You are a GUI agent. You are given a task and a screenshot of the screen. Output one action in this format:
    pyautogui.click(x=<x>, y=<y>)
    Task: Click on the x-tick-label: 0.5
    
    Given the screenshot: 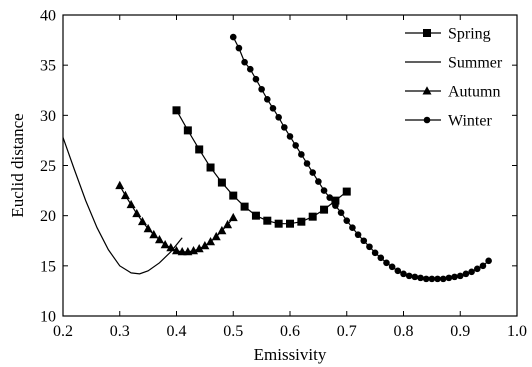 What is the action you would take?
    pyautogui.click(x=233, y=331)
    